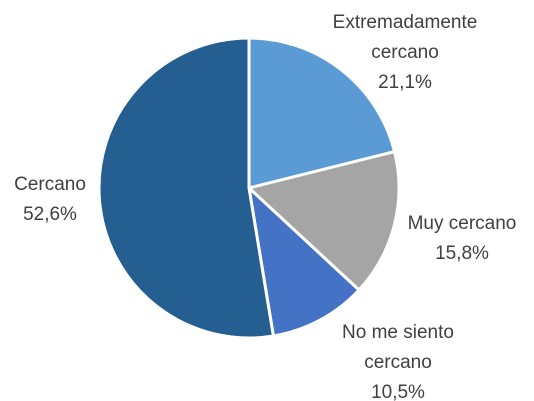 The width and height of the screenshot is (534, 401). Describe the element at coordinates (405, 82) in the screenshot. I see `value-label: 21,1%` at that location.